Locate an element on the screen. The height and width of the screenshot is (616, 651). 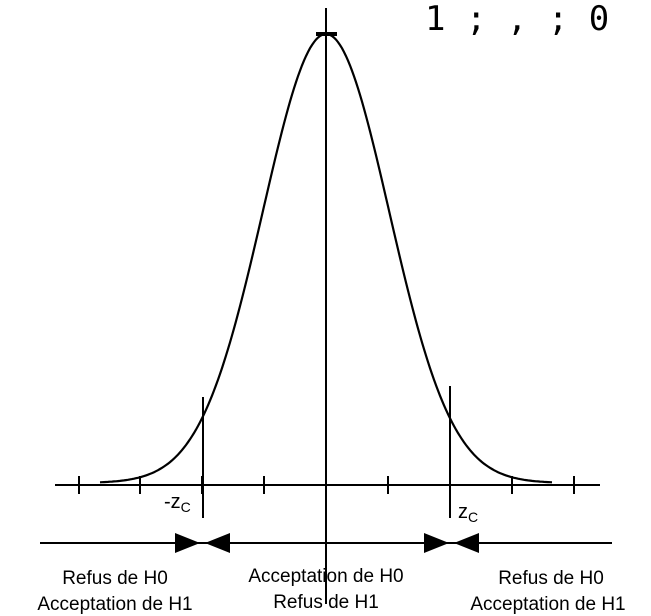
right-region-label-line1: Refus de H0 is located at coordinates (551, 578).